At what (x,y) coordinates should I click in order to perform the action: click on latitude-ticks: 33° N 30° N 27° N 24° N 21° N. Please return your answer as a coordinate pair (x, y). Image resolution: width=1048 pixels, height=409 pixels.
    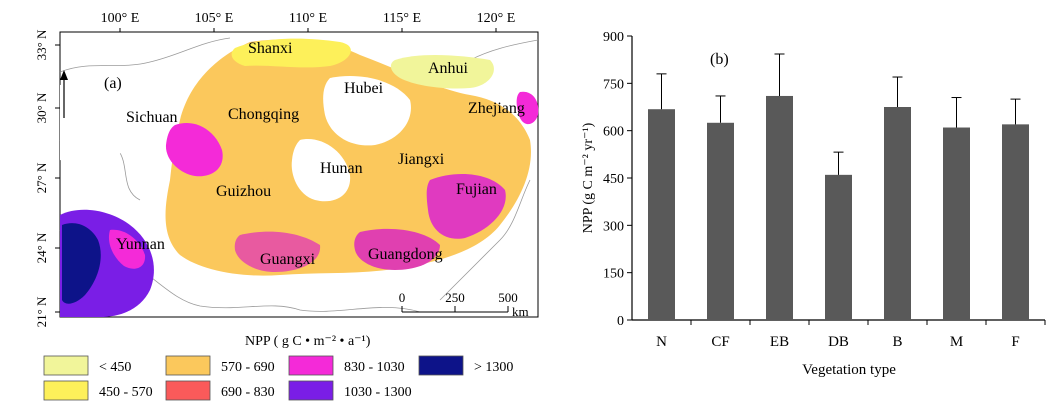
    Looking at the image, I should click on (47, 178).